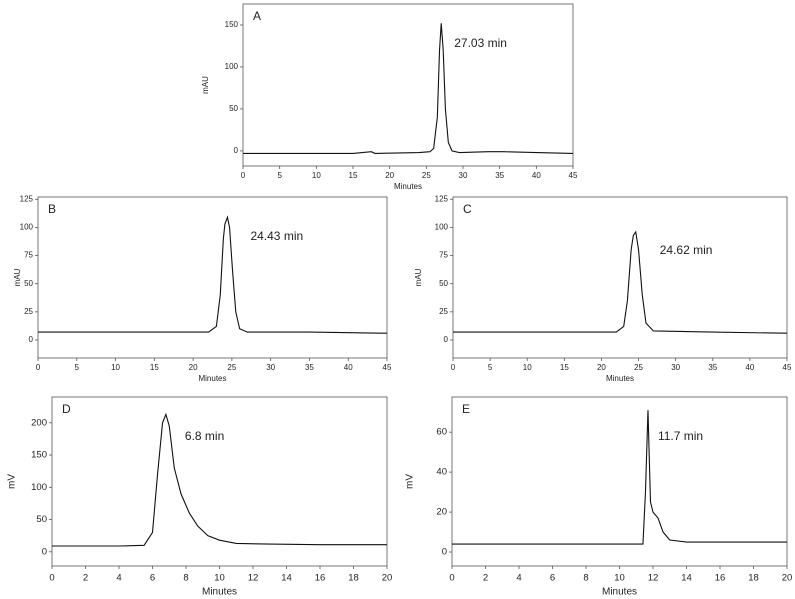 This screenshot has height=599, width=795. I want to click on y-tick-label: 60, so click(441, 432).